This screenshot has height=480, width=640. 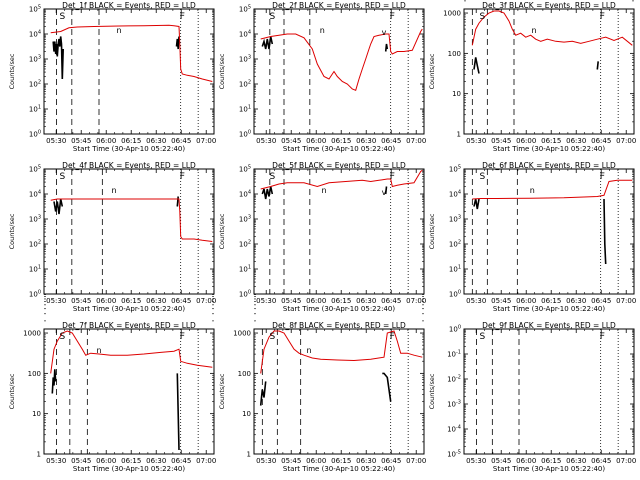 I want to click on y-tick-exponent: -1, so click(x=458, y=353).